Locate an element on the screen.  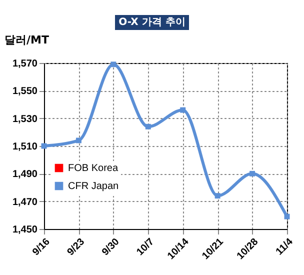
y-tick-label: 1,530 is located at coordinates (25, 119).